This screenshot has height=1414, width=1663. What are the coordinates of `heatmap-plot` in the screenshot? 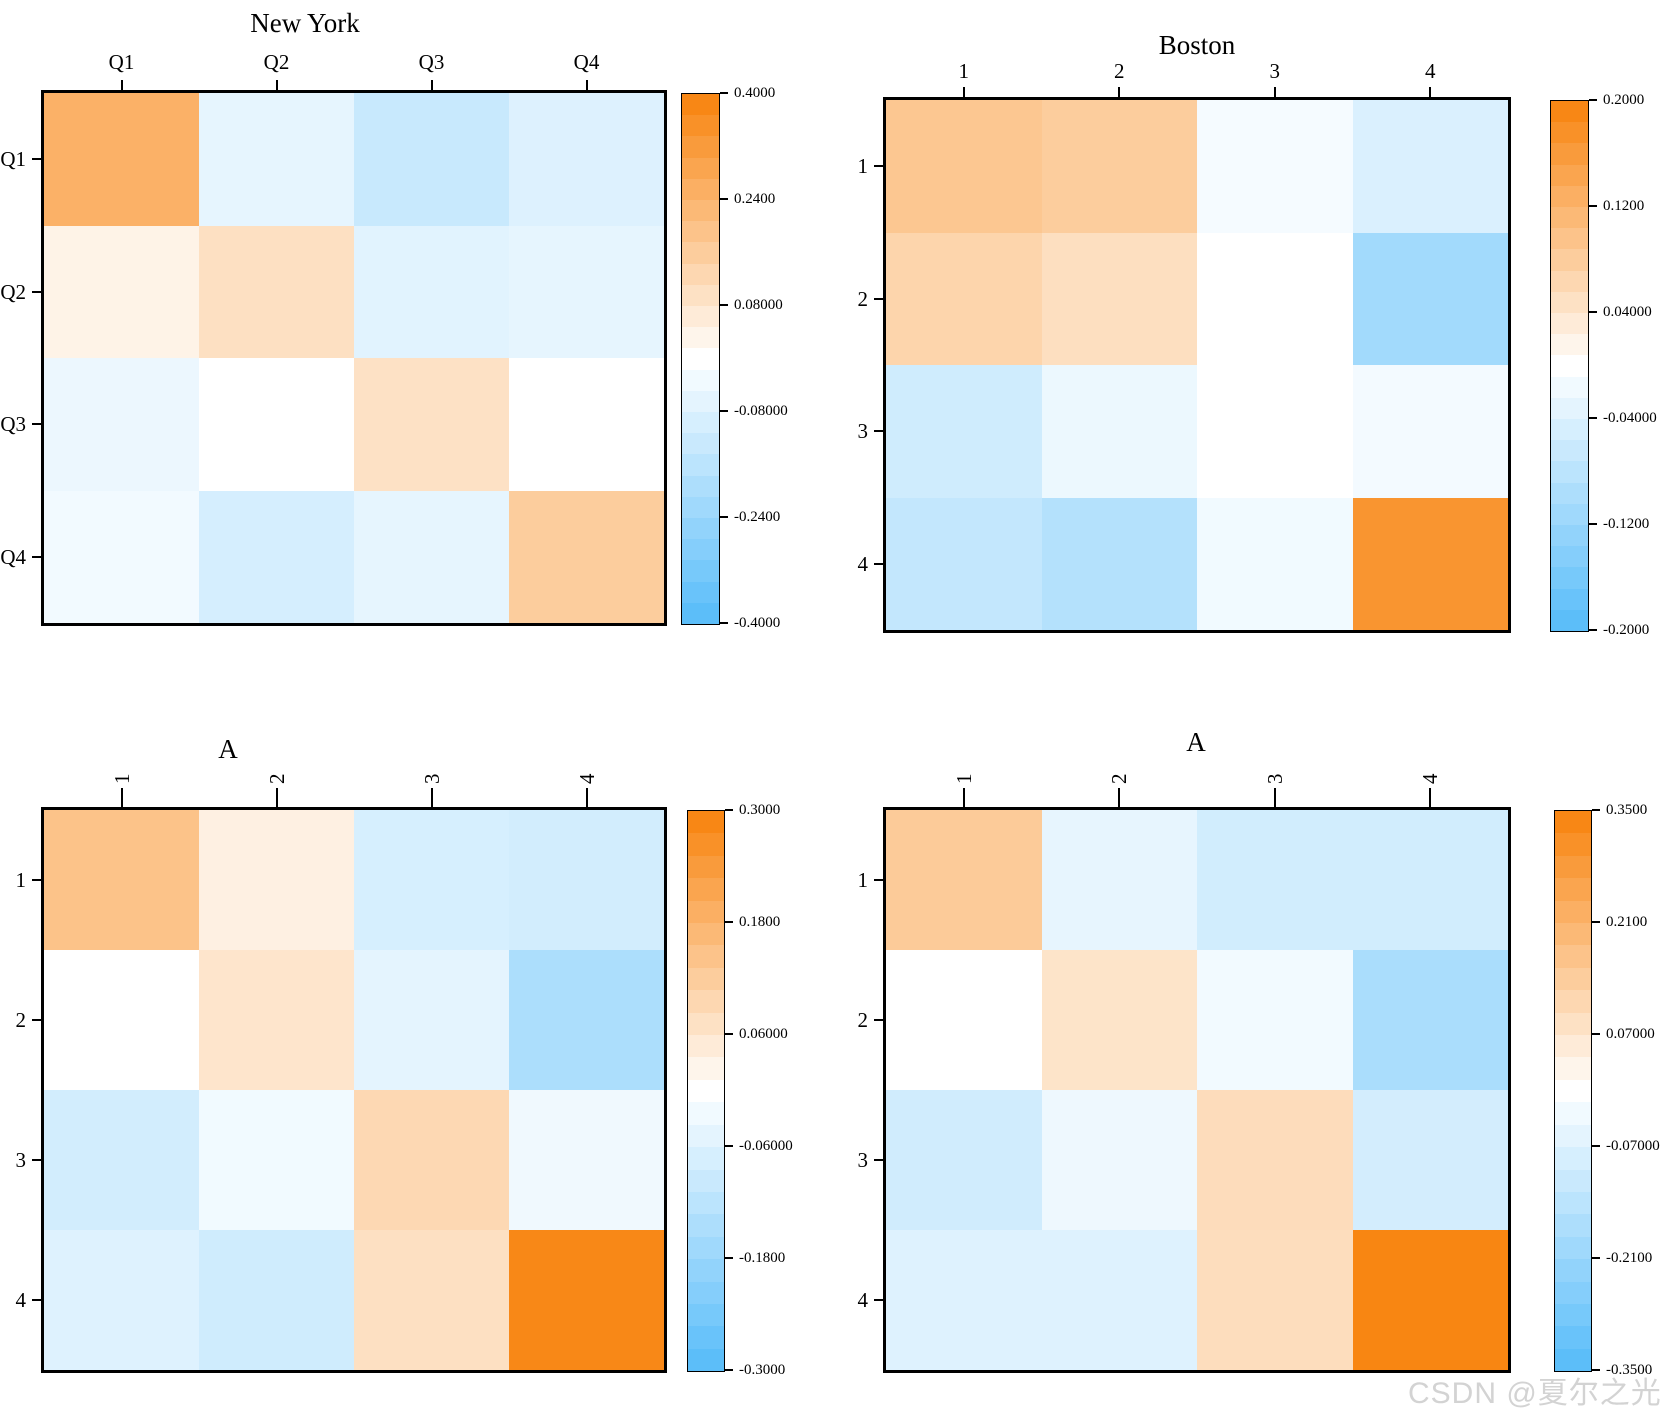 It's located at (1197, 365).